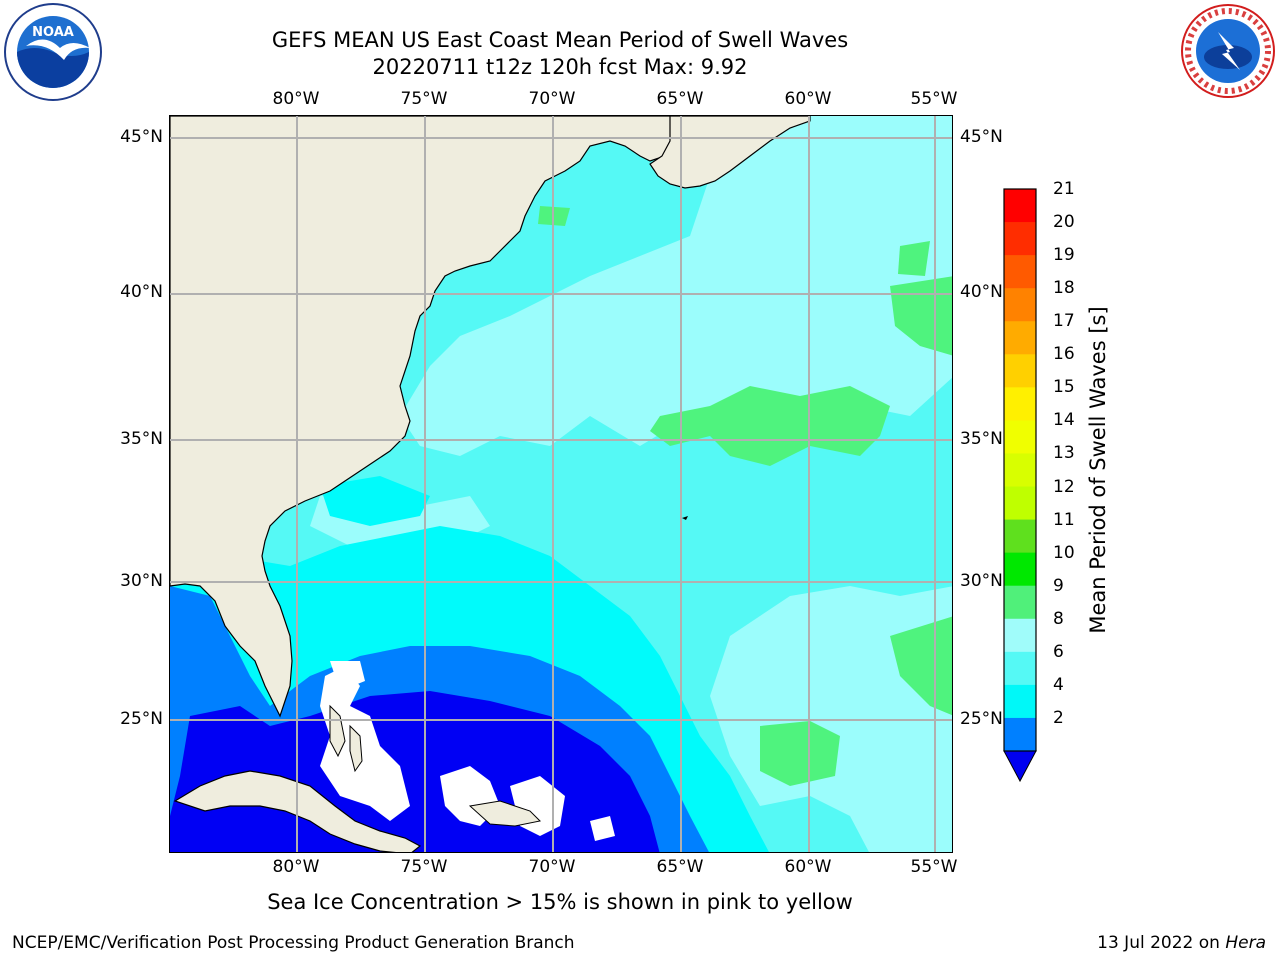 Image resolution: width=1280 pixels, height=960 pixels. Describe the element at coordinates (505, 813) in the screenshot. I see `land-hispaniola` at that location.